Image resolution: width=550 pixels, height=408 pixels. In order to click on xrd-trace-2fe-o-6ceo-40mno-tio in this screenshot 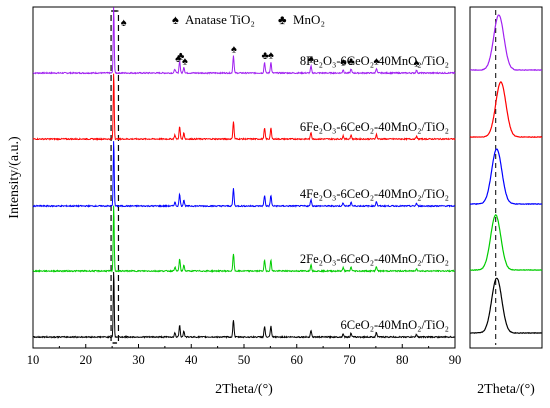, I will do `click(244, 239)`.